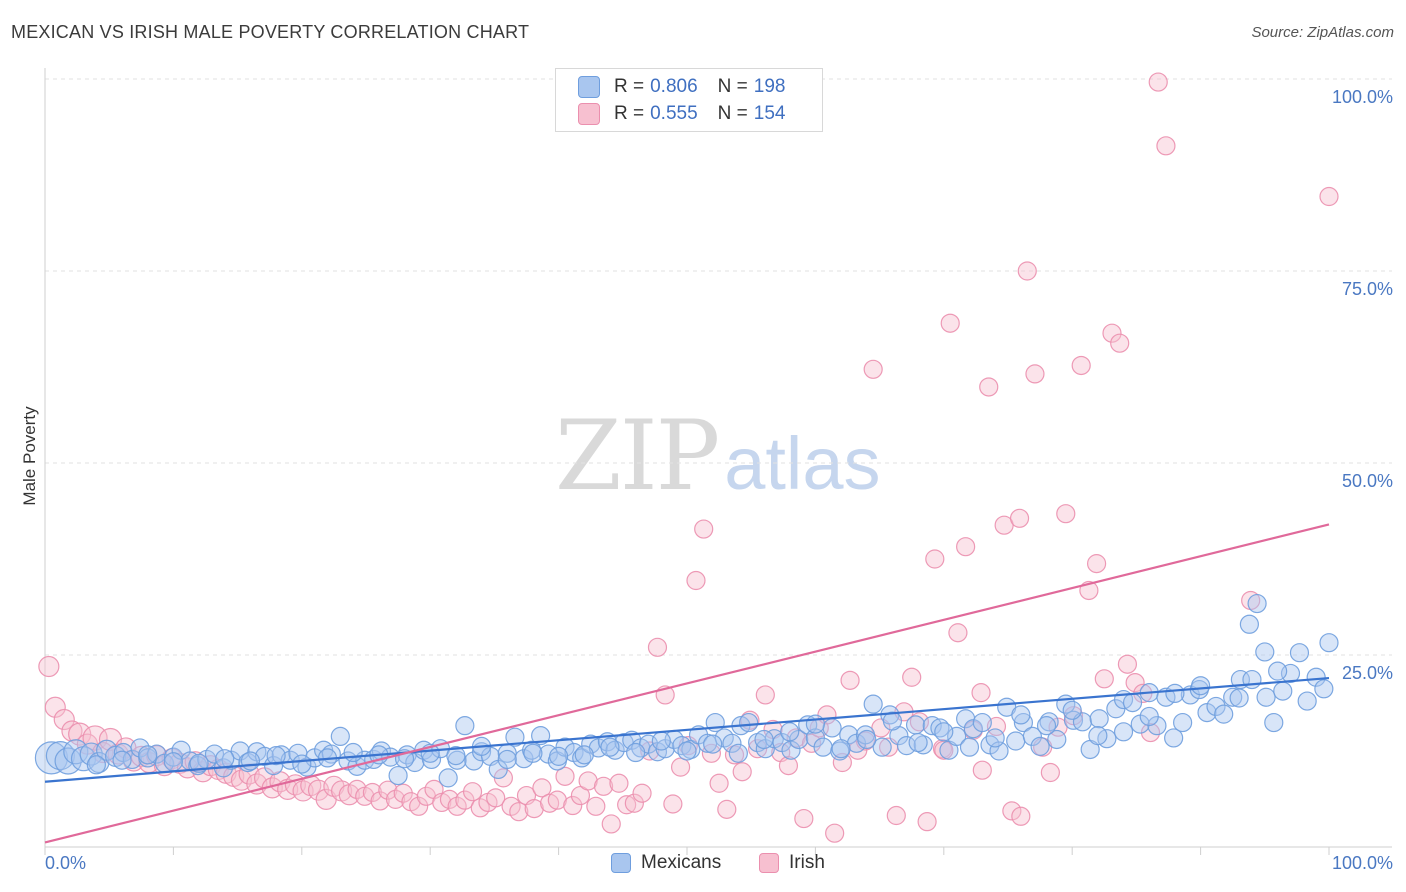 The image size is (1406, 892). Describe the element at coordinates (1362, 863) in the screenshot. I see `x-tick-label: 100.0%` at that location.